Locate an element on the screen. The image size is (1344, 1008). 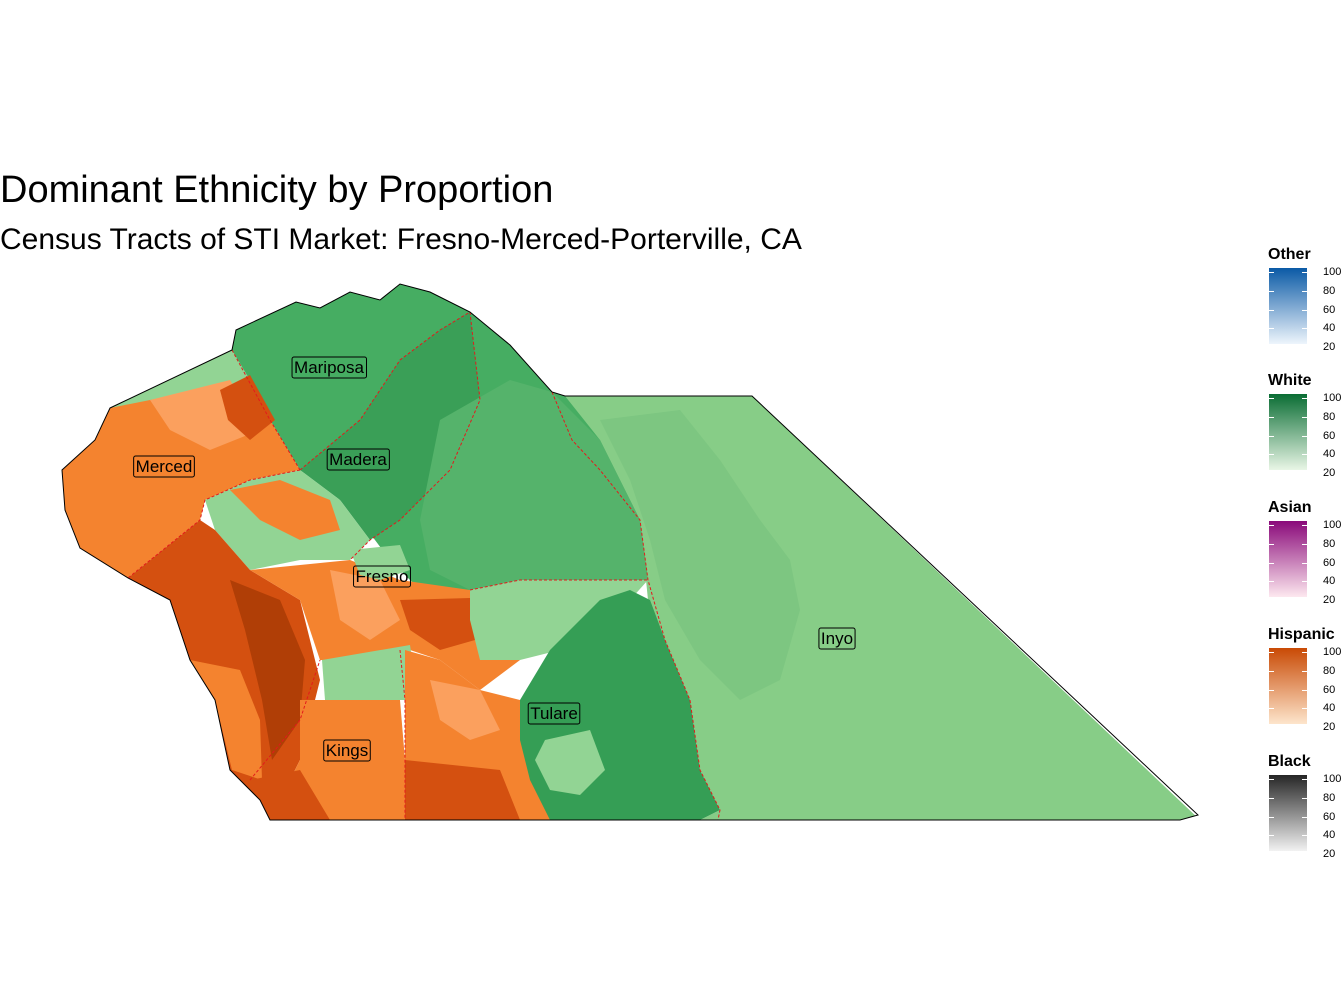
merced-green is located at coordinates (180, 379).